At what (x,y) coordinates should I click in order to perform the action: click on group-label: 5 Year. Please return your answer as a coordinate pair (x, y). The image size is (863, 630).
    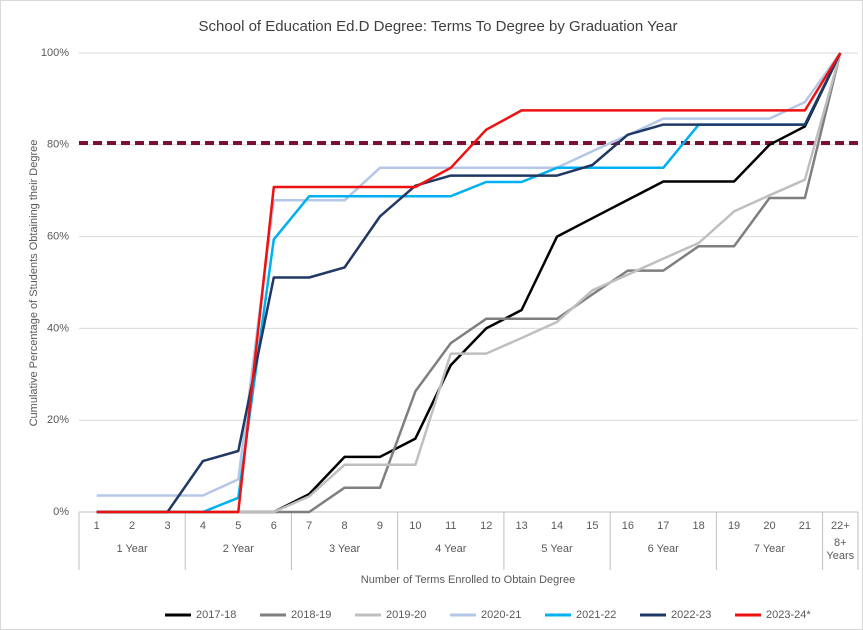
    Looking at the image, I should click on (557, 549).